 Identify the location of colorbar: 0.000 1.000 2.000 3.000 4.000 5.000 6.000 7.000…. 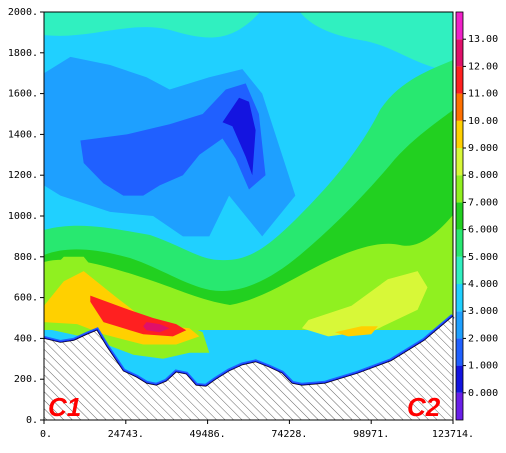
(476, 216).